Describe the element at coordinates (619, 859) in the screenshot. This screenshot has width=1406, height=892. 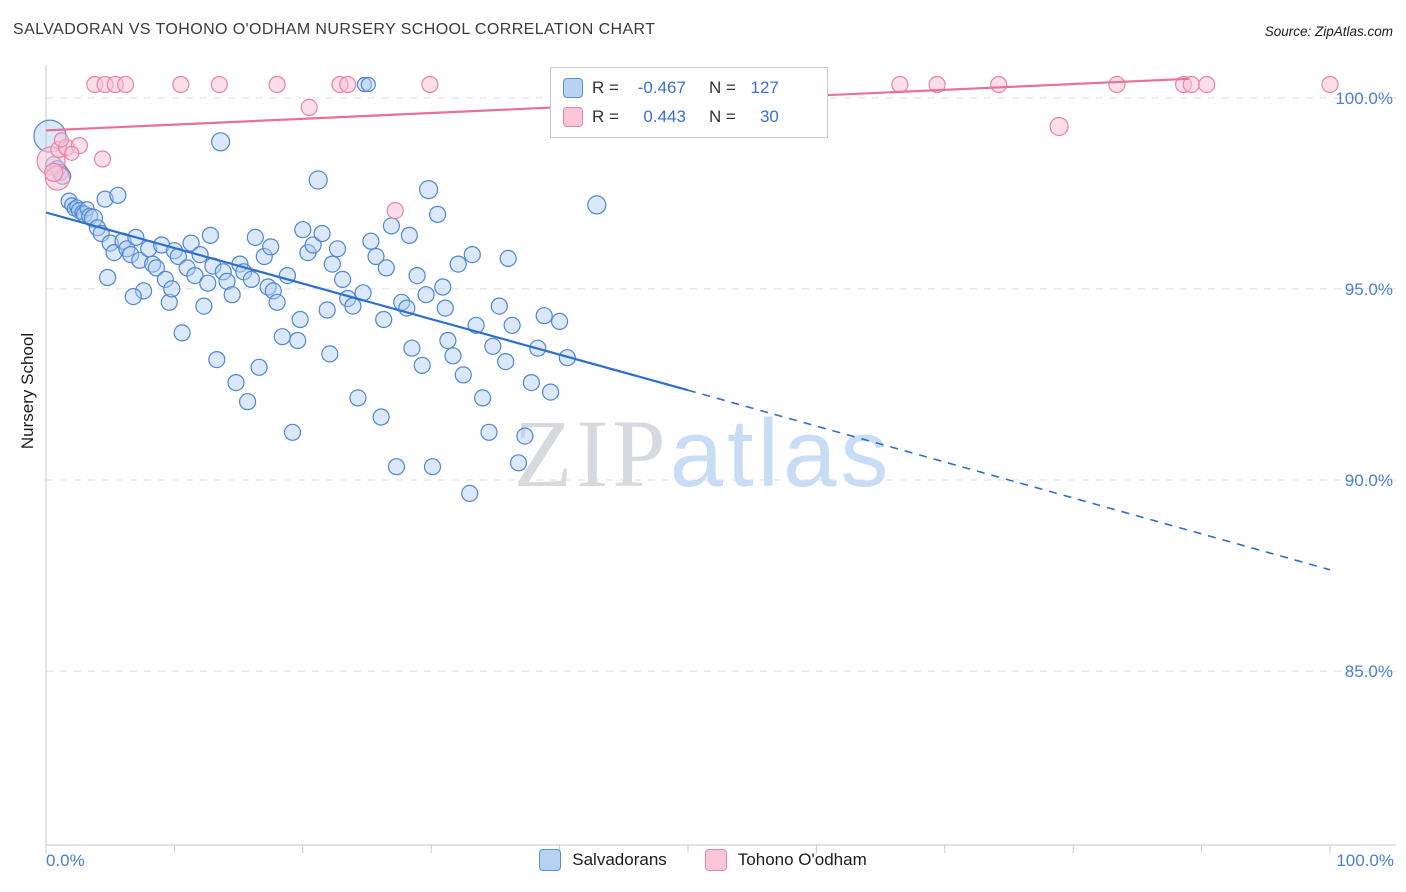
I see `legend-label-salvadorans: Salvadorans` at that location.